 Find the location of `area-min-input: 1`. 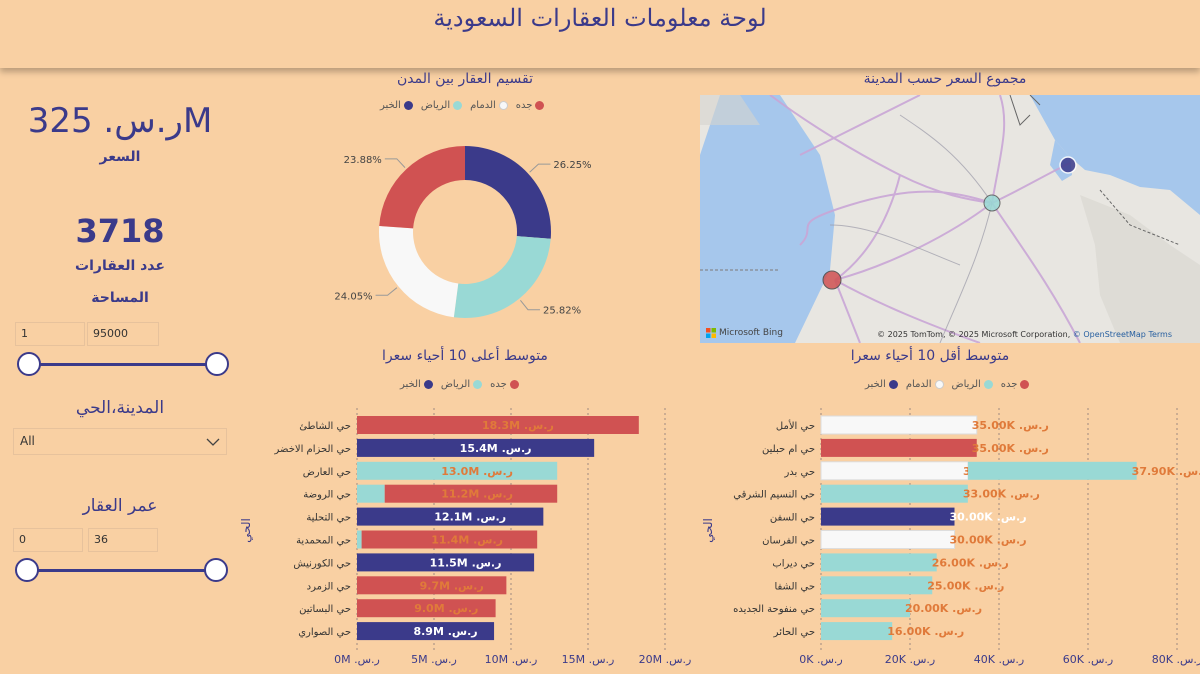

area-min-input: 1 is located at coordinates (50, 334).